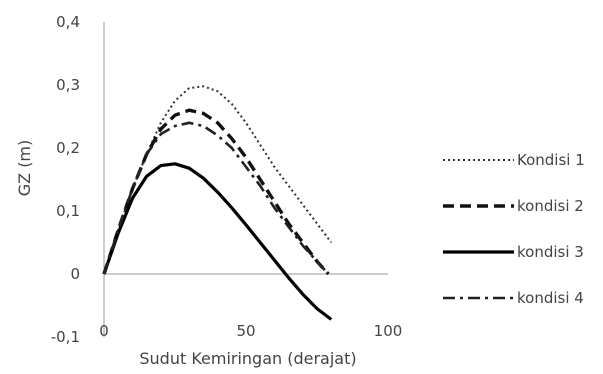 This screenshot has height=374, width=603. Describe the element at coordinates (68, 22) in the screenshot. I see `y-tick-label: 0,4` at that location.